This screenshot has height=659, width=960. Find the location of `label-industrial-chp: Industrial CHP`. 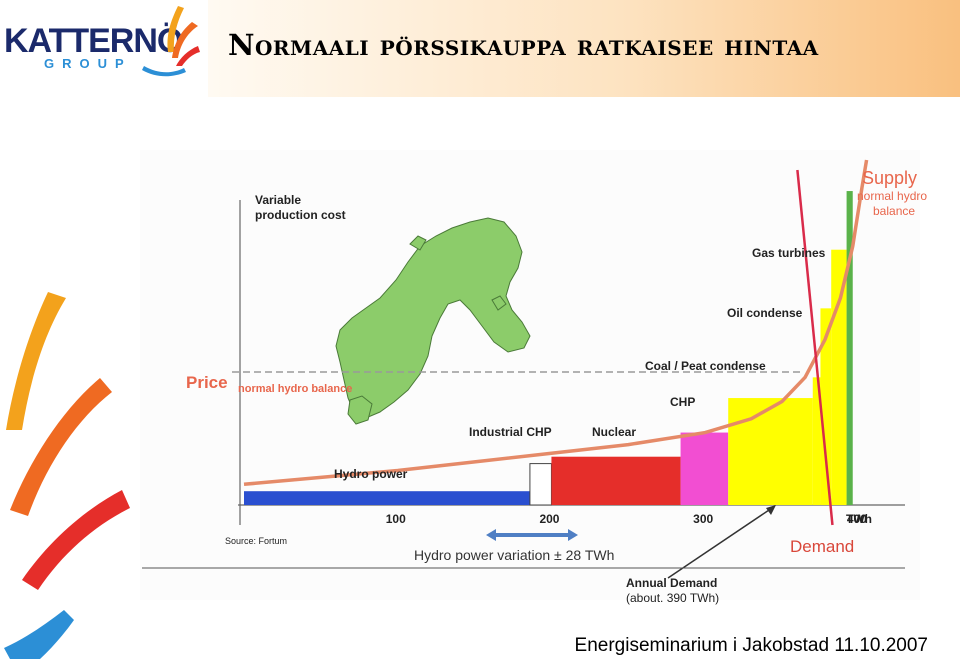

label-industrial-chp: Industrial CHP is located at coordinates (510, 432).